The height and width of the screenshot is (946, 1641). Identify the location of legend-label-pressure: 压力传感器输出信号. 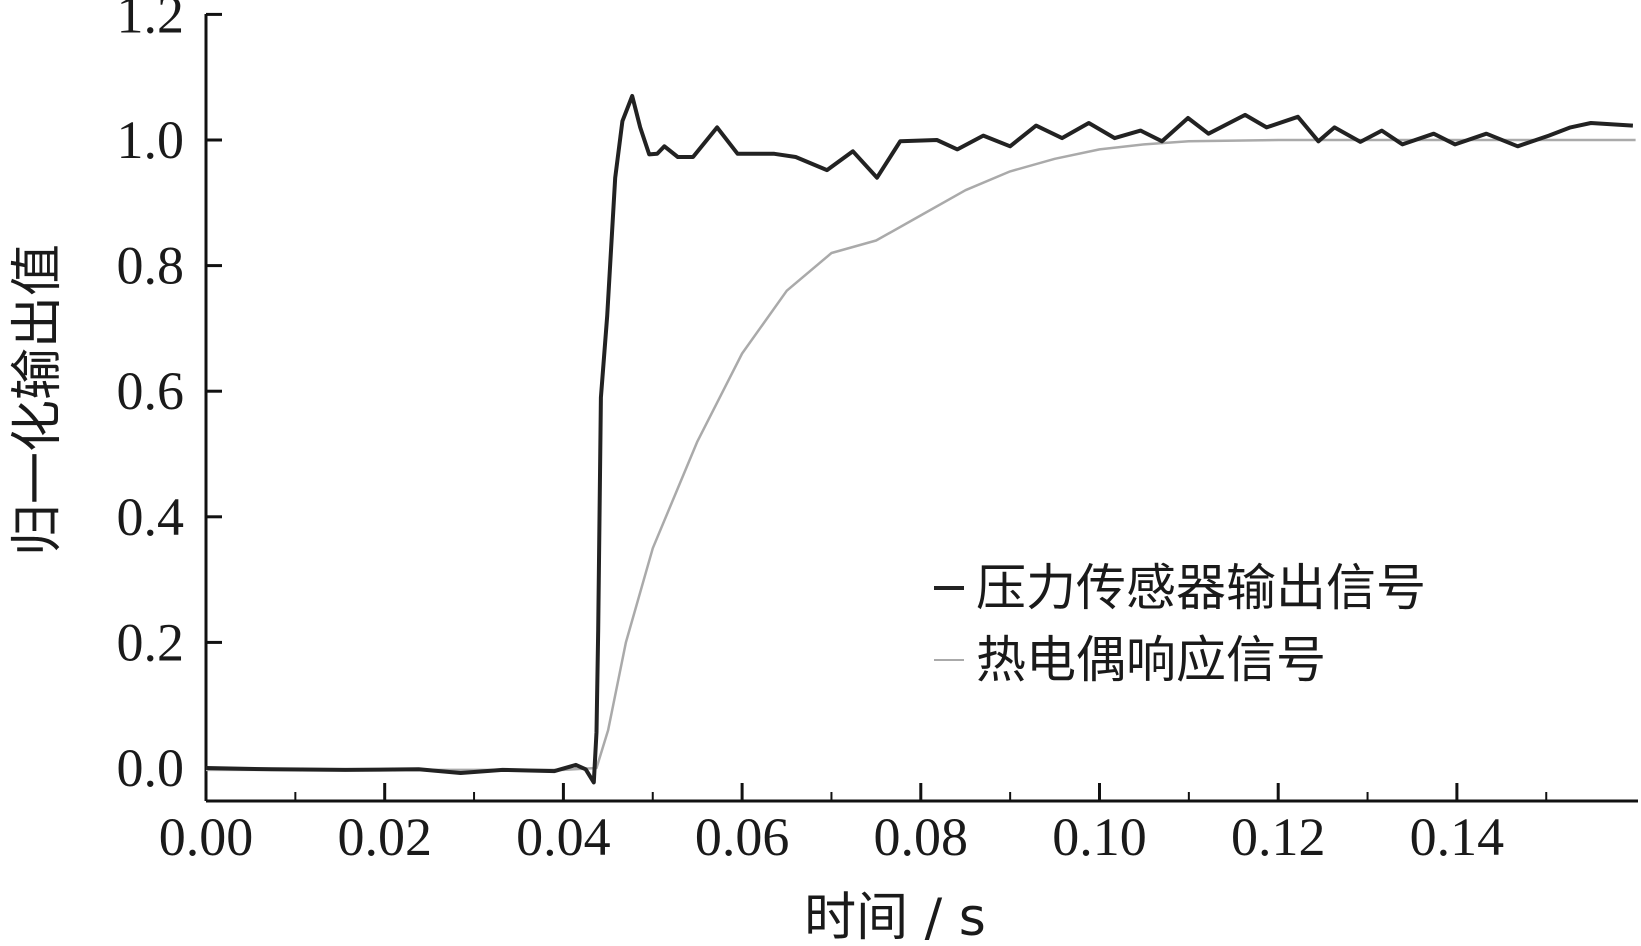
(1201, 588).